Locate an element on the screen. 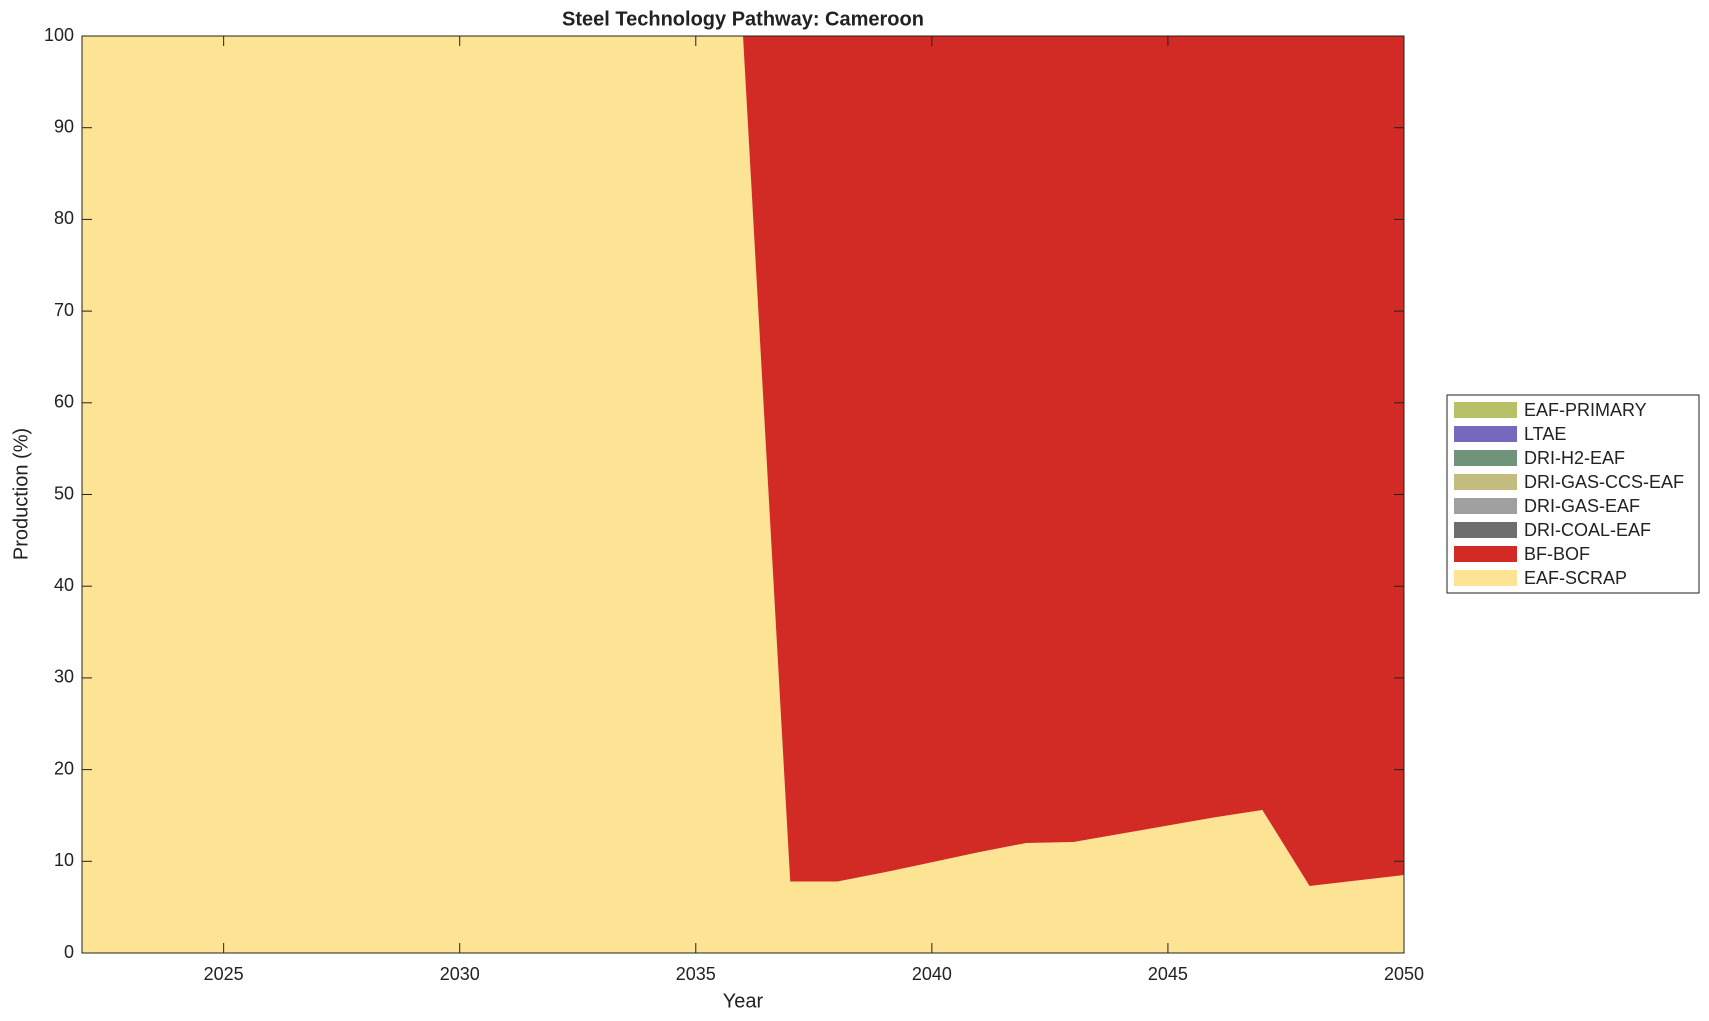 The width and height of the screenshot is (1709, 1021). legend-label: DRI-GAS-EAF is located at coordinates (1582, 506).